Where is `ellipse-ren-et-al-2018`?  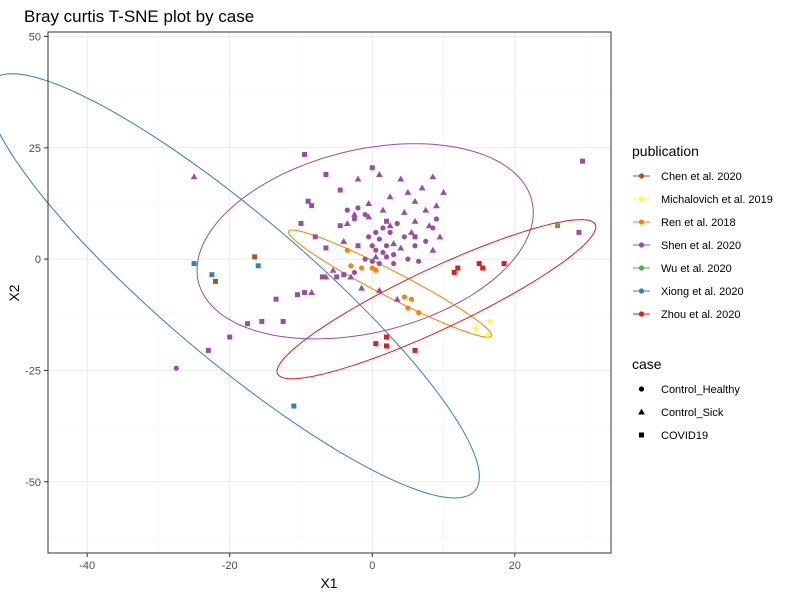 ellipse-ren-et-al-2018 is located at coordinates (390, 283).